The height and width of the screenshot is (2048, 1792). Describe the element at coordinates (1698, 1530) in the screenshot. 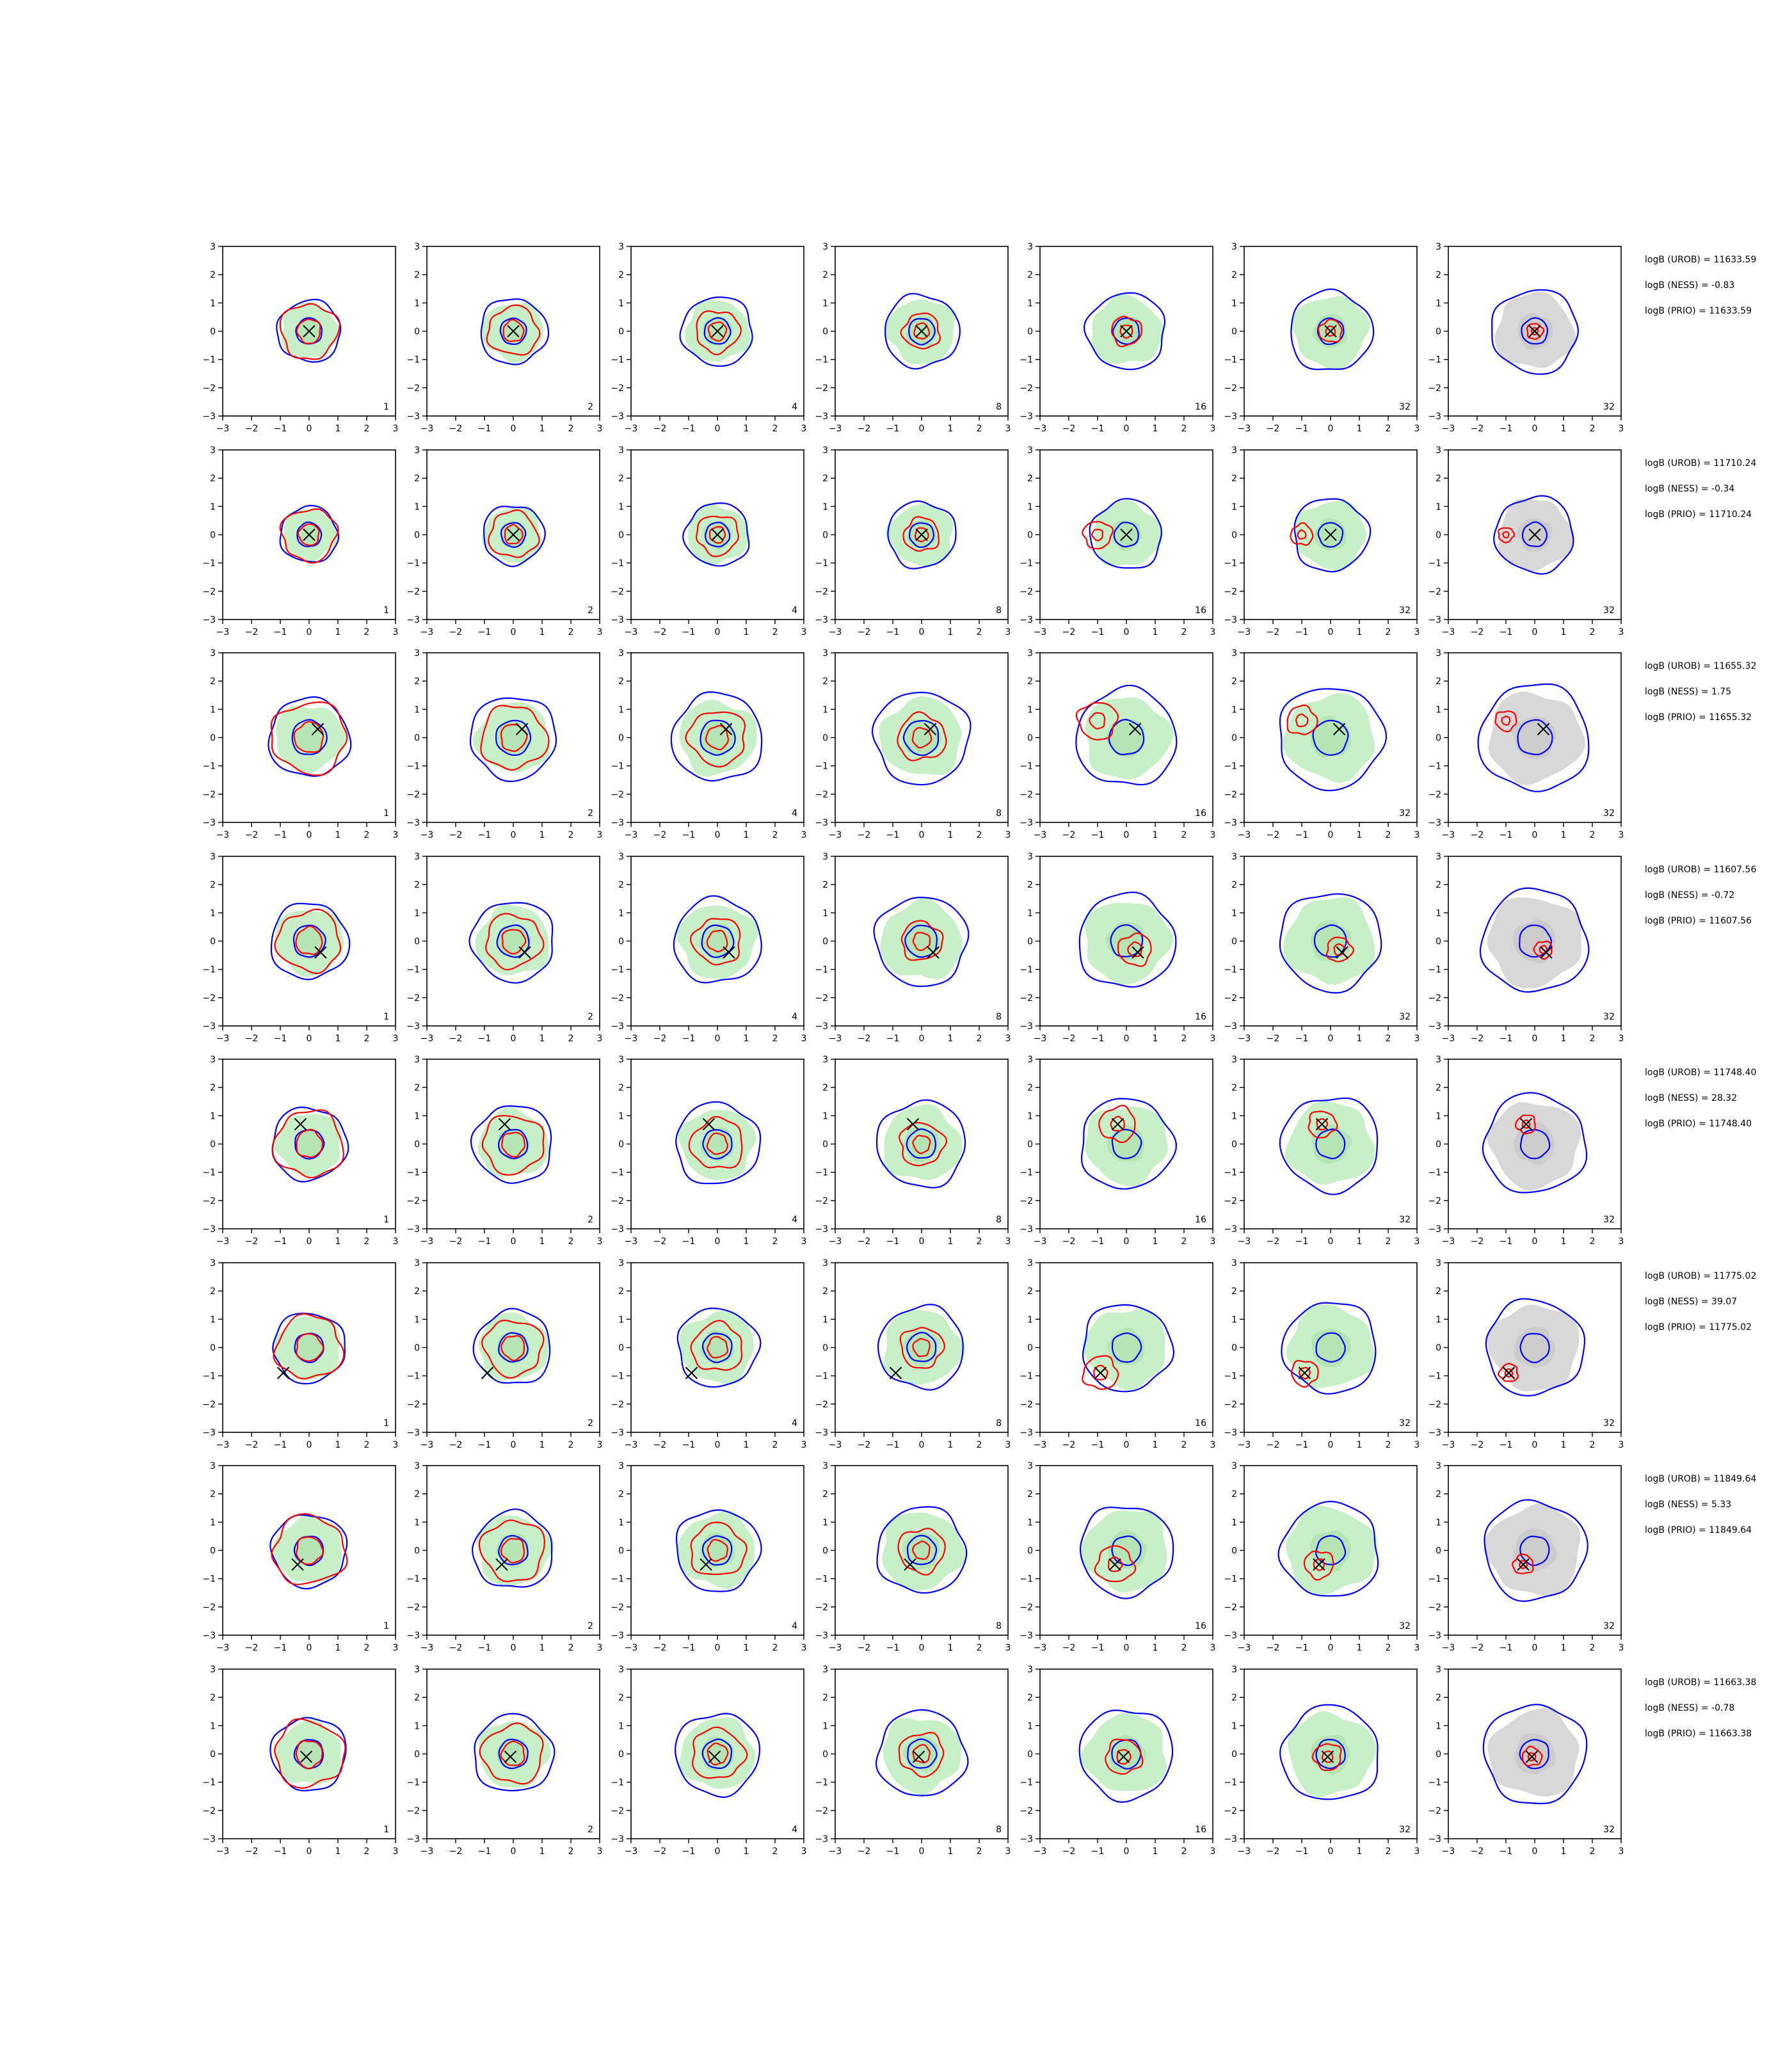

I see `row-stat-text: logB (PRIO) = 11849.64` at that location.